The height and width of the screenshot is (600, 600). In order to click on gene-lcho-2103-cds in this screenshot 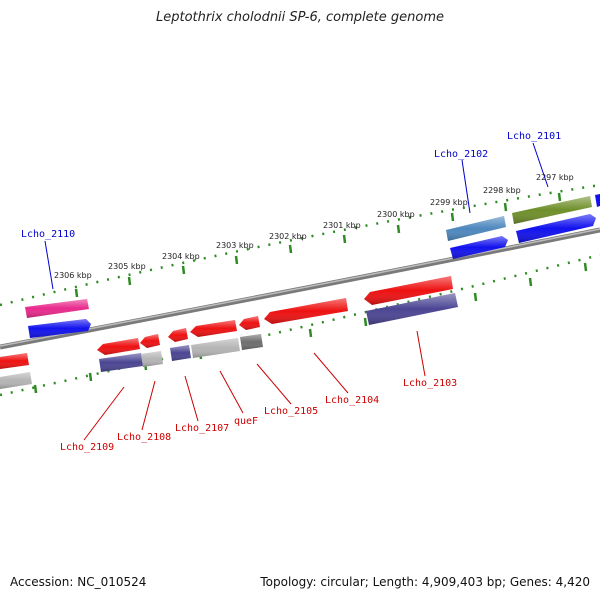, I will do `click(412, 309)`.